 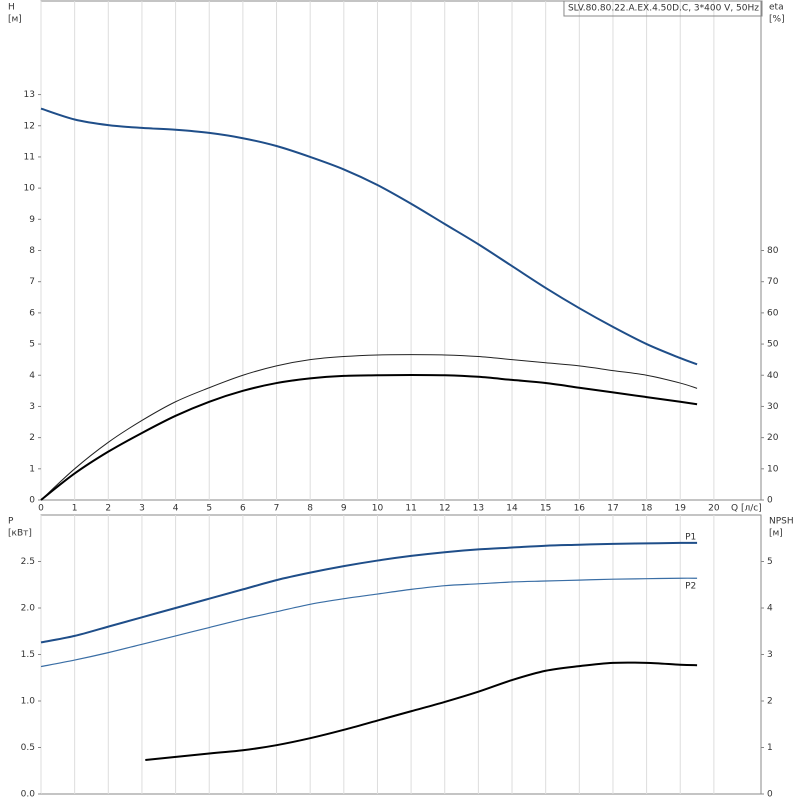 I want to click on x-axis-label: Q [л/с], so click(x=746, y=509).